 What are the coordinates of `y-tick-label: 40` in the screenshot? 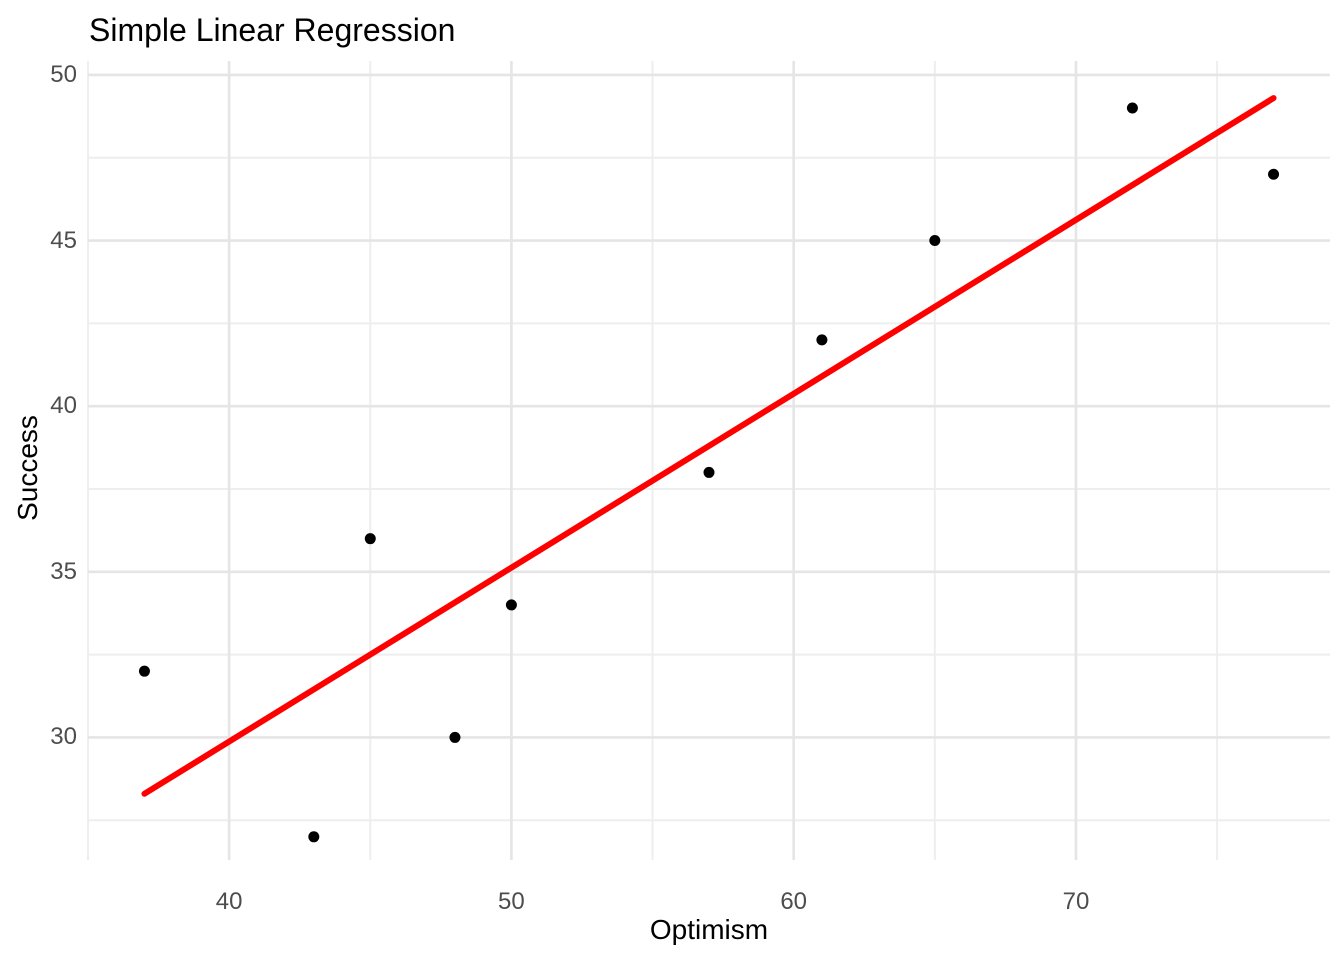 It's located at (63, 406).